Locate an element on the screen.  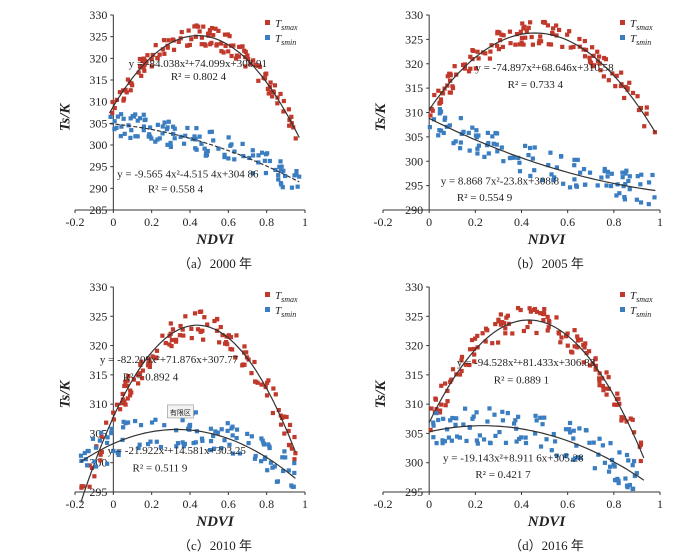
panel-caption: （a）2000 年 is located at coordinates (215, 263).